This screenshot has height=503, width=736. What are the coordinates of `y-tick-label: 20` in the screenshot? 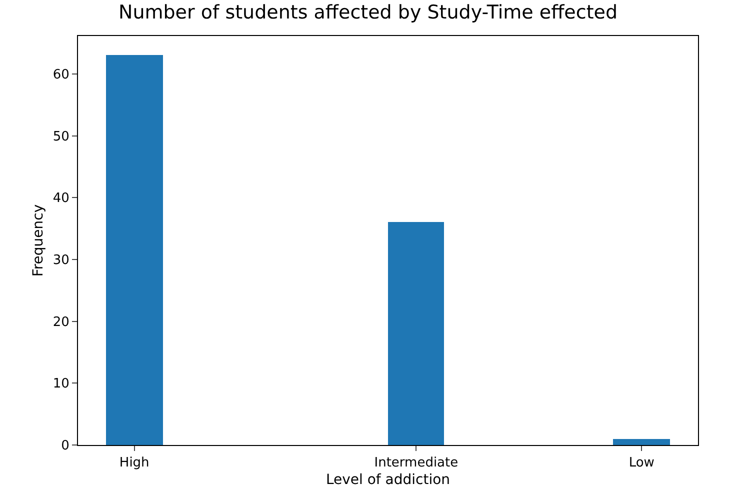 It's located at (61, 322).